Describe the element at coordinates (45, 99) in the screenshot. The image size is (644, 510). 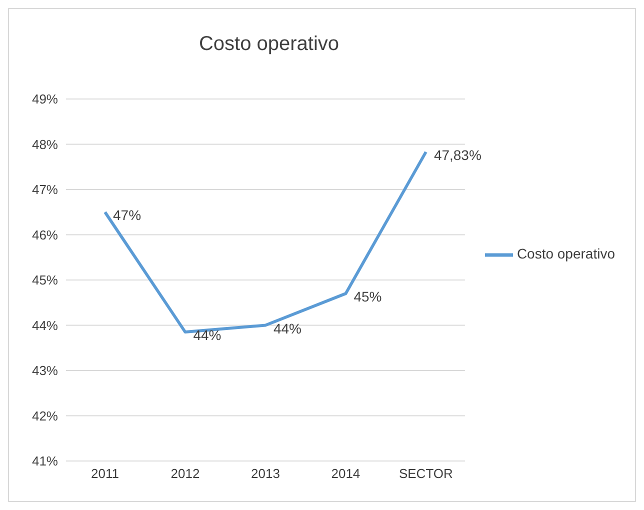
I see `y-tick-label: 49%` at that location.